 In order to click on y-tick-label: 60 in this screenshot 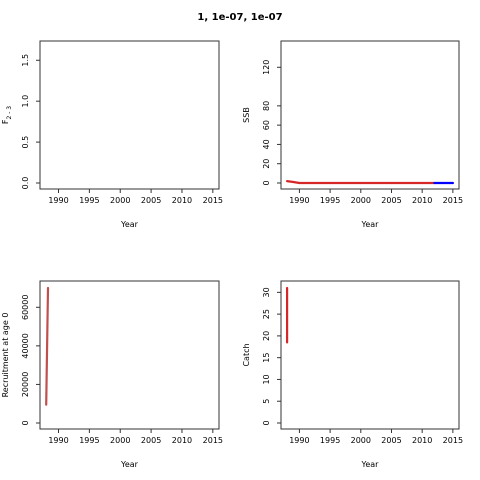, I will do `click(266, 125)`.